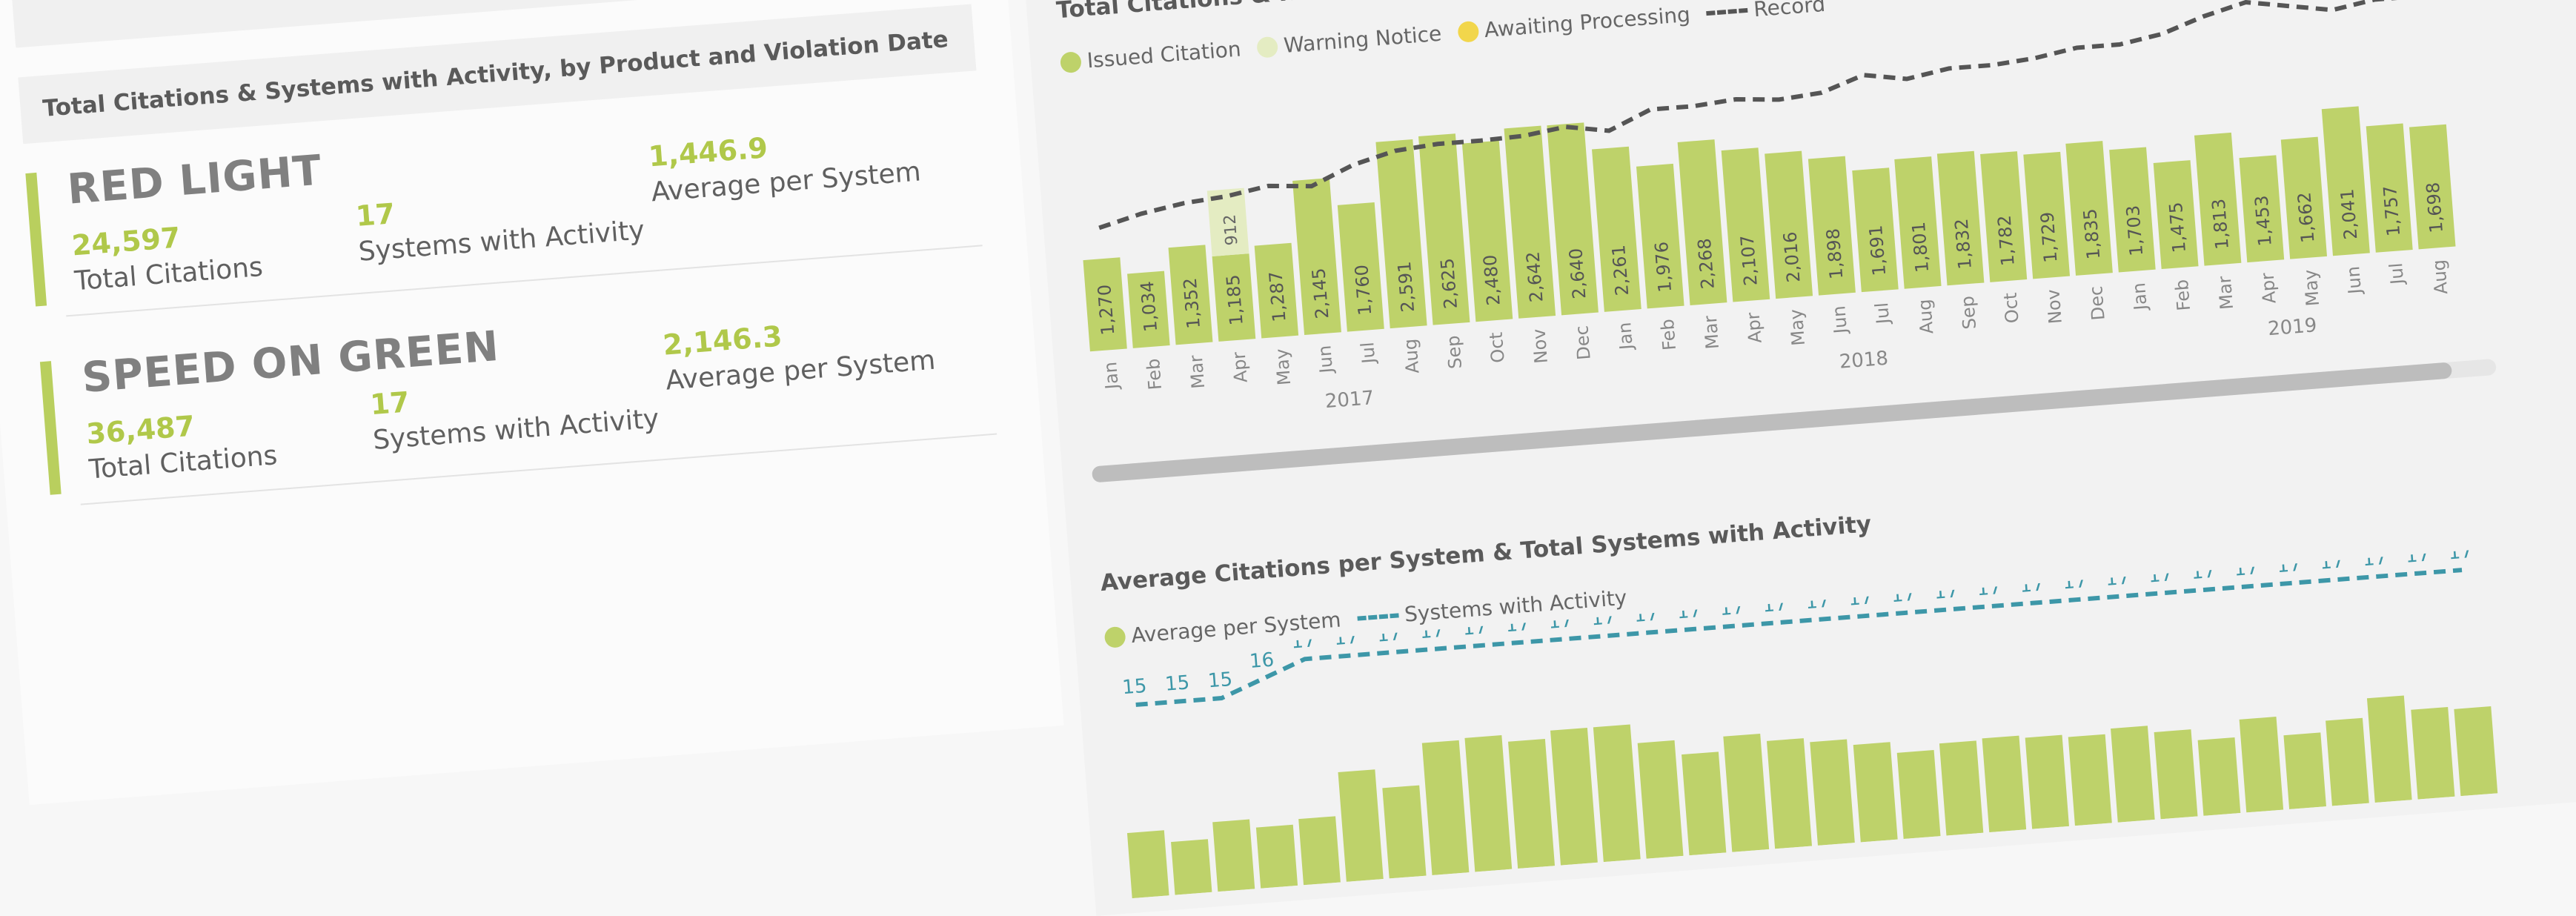  Describe the element at coordinates (2354, 280) in the screenshot. I see `x-tick-label: Jun` at that location.